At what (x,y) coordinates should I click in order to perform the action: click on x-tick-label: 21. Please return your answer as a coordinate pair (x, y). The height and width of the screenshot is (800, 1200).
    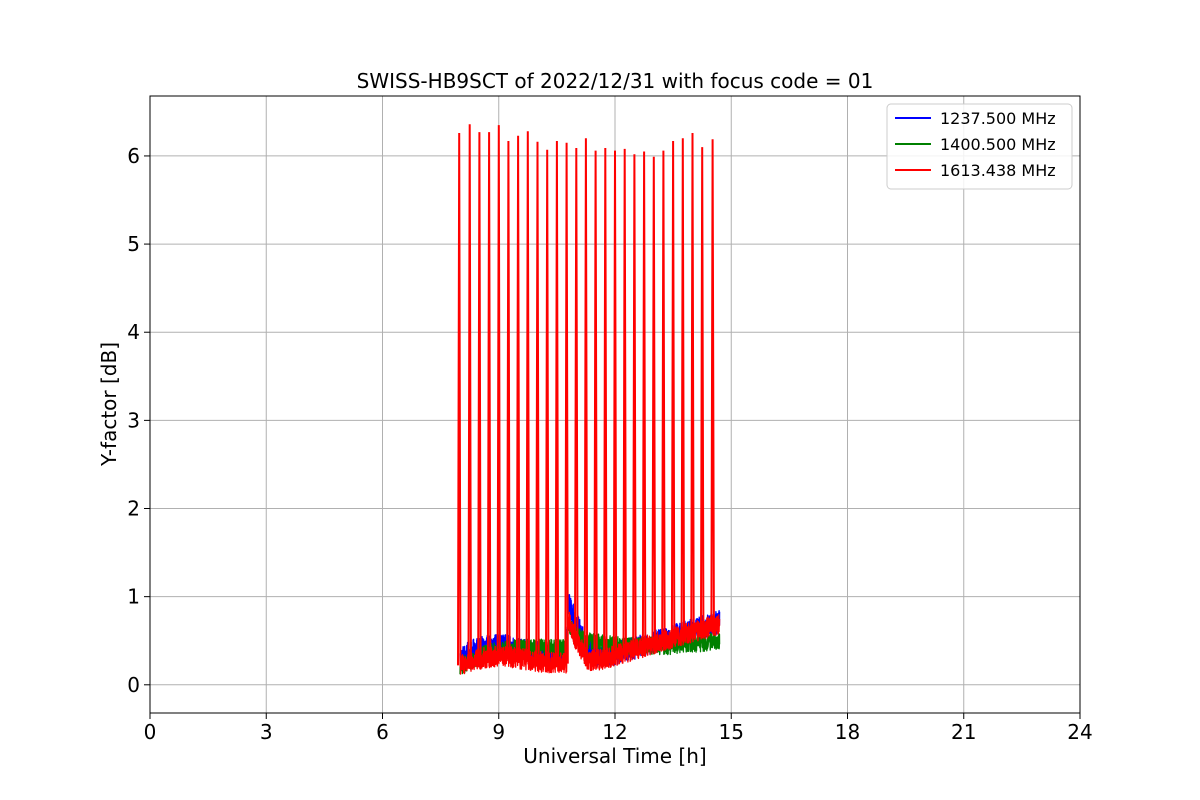
    Looking at the image, I should click on (963, 732).